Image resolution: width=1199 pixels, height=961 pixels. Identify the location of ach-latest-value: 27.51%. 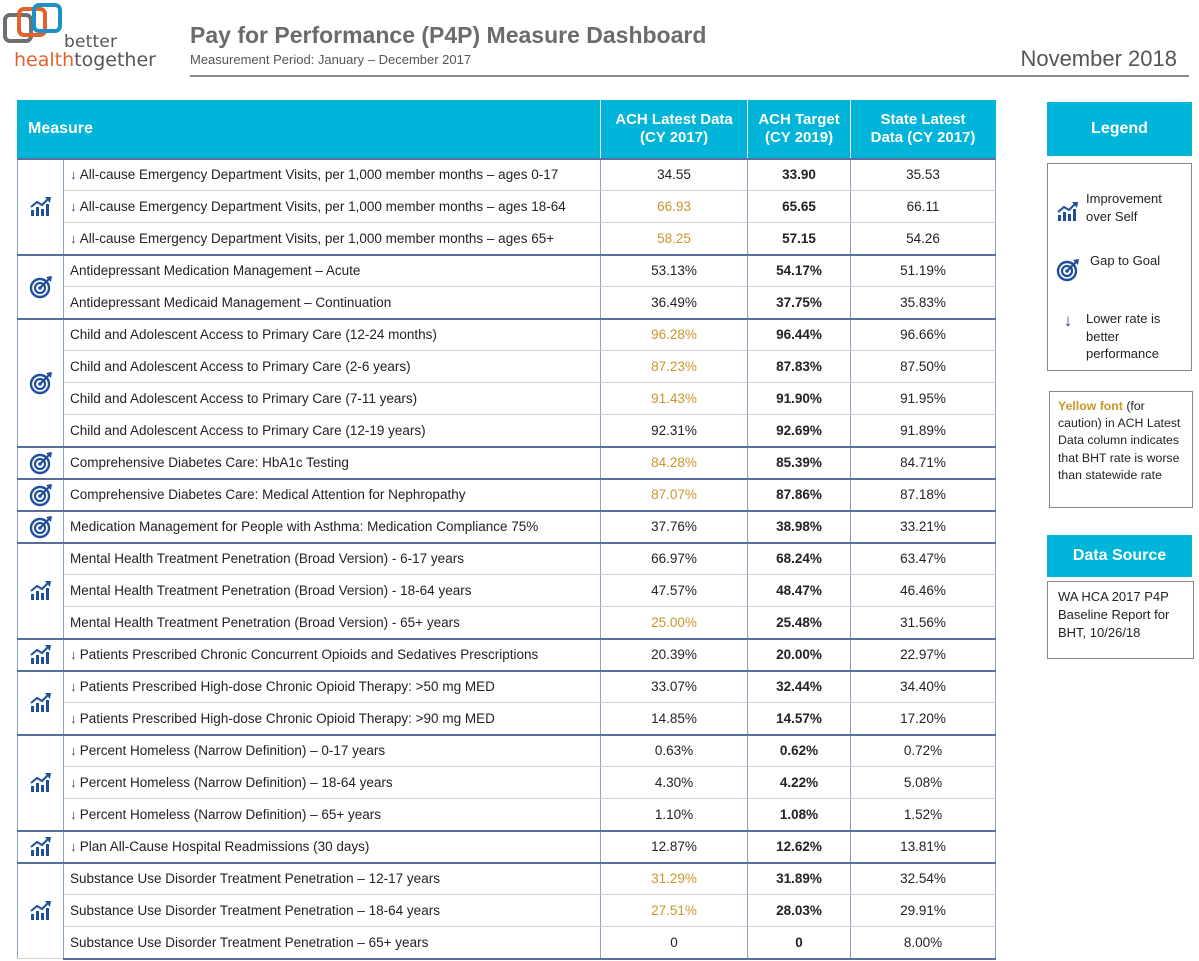
(674, 910).